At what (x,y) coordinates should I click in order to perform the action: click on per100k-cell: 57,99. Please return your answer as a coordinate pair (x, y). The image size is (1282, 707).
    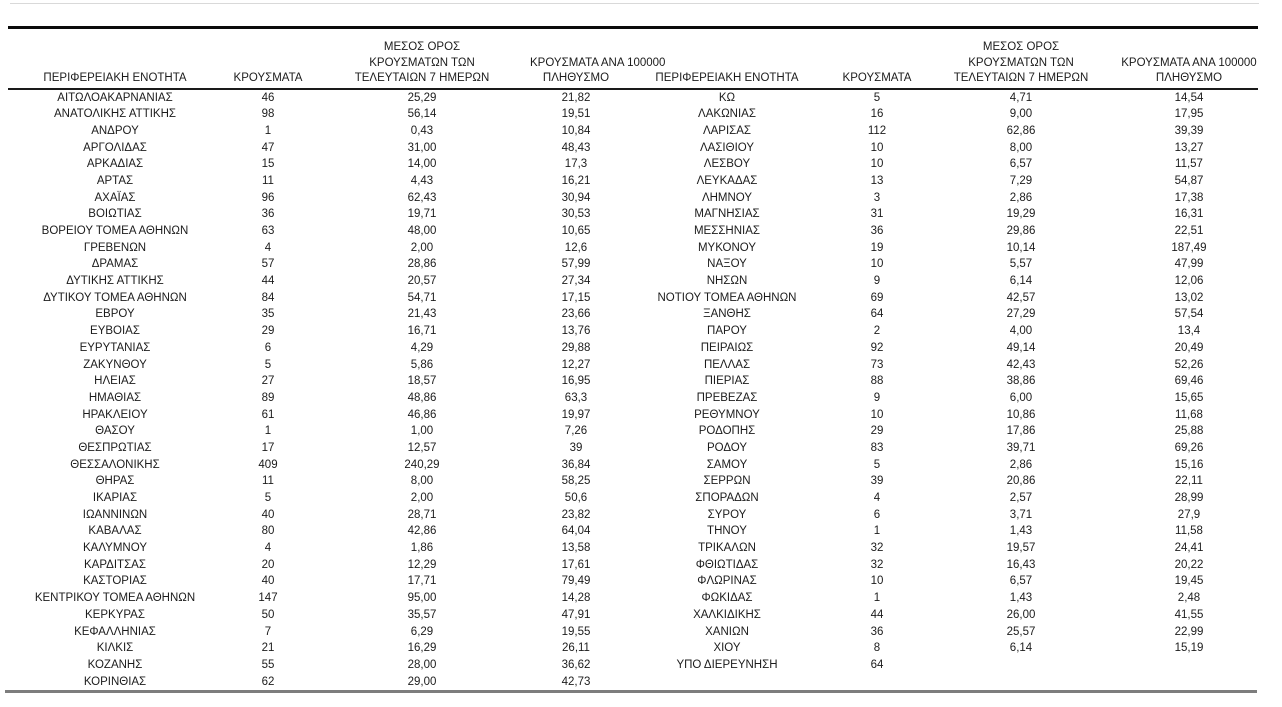
    Looking at the image, I should click on (576, 264).